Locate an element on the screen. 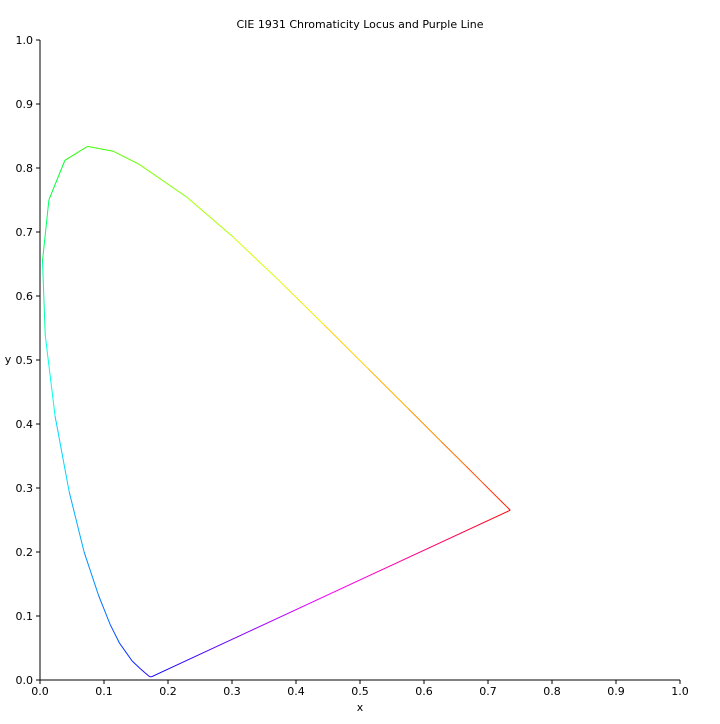 The image size is (720, 724). y-tick-label: 1.0 is located at coordinates (25, 40).